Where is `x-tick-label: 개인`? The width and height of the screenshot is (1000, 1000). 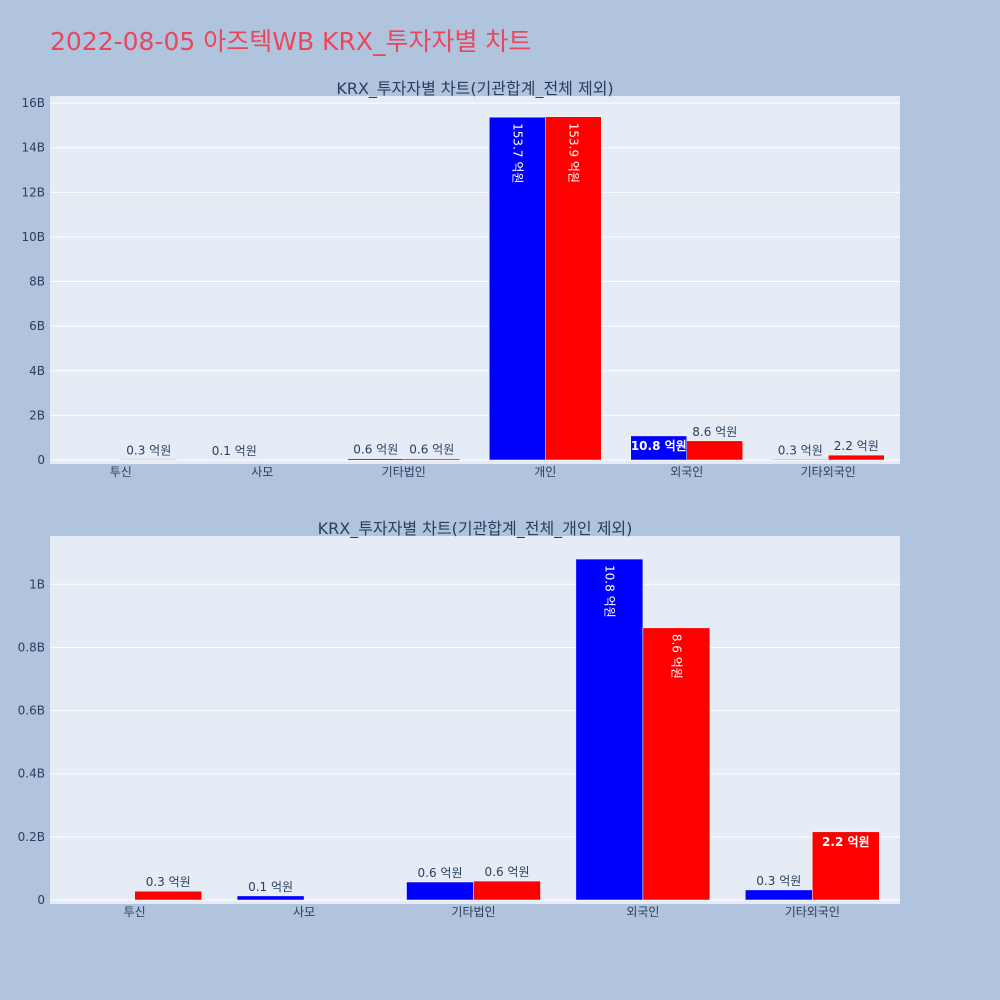 x-tick-label: 개인 is located at coordinates (545, 472).